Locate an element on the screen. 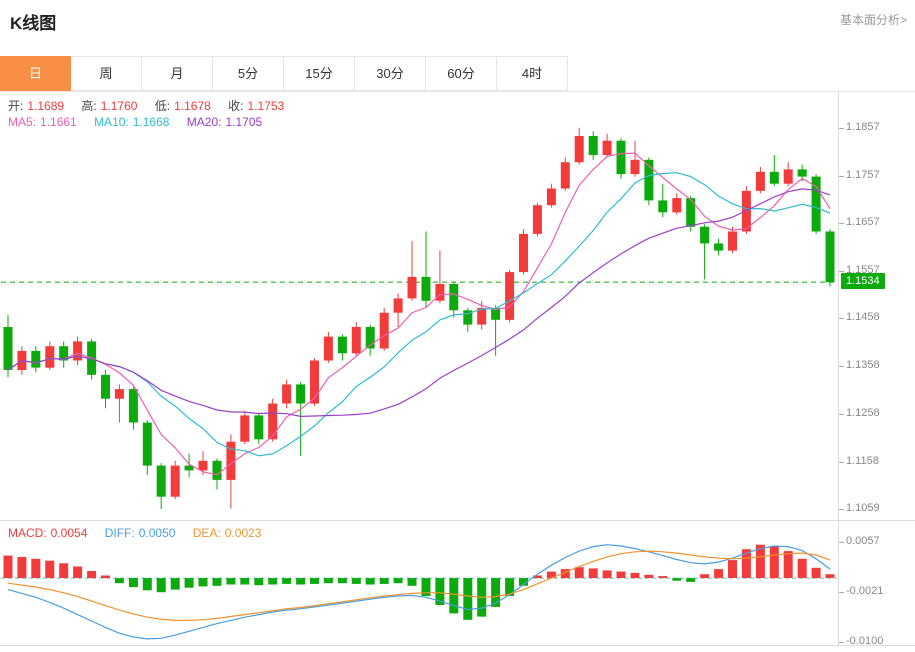 Image resolution: width=915 pixels, height=652 pixels. tab-5分: 5分 is located at coordinates (248, 73).